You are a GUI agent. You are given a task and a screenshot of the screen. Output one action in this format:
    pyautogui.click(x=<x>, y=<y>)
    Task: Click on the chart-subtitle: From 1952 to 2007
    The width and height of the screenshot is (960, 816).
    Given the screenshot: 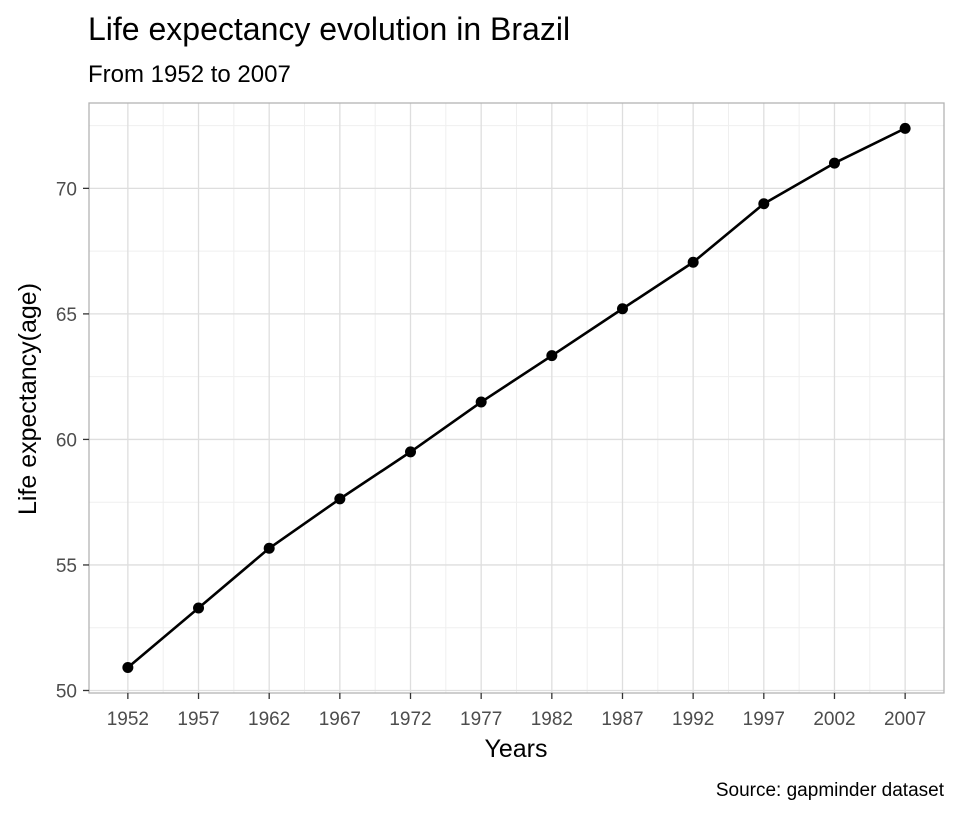 What is the action you would take?
    pyautogui.click(x=189, y=74)
    